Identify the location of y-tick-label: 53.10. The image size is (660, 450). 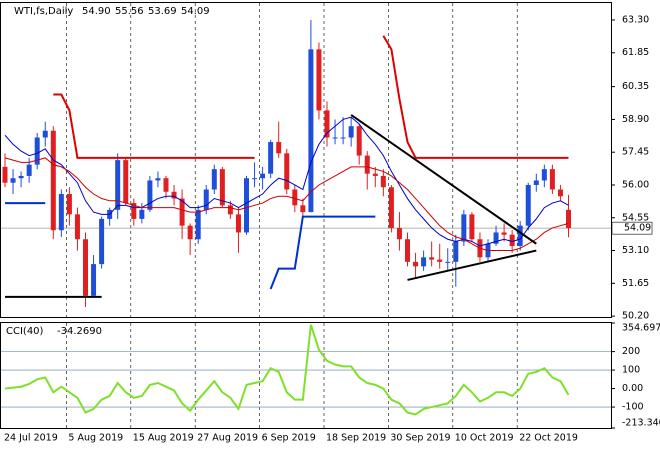
(635, 250).